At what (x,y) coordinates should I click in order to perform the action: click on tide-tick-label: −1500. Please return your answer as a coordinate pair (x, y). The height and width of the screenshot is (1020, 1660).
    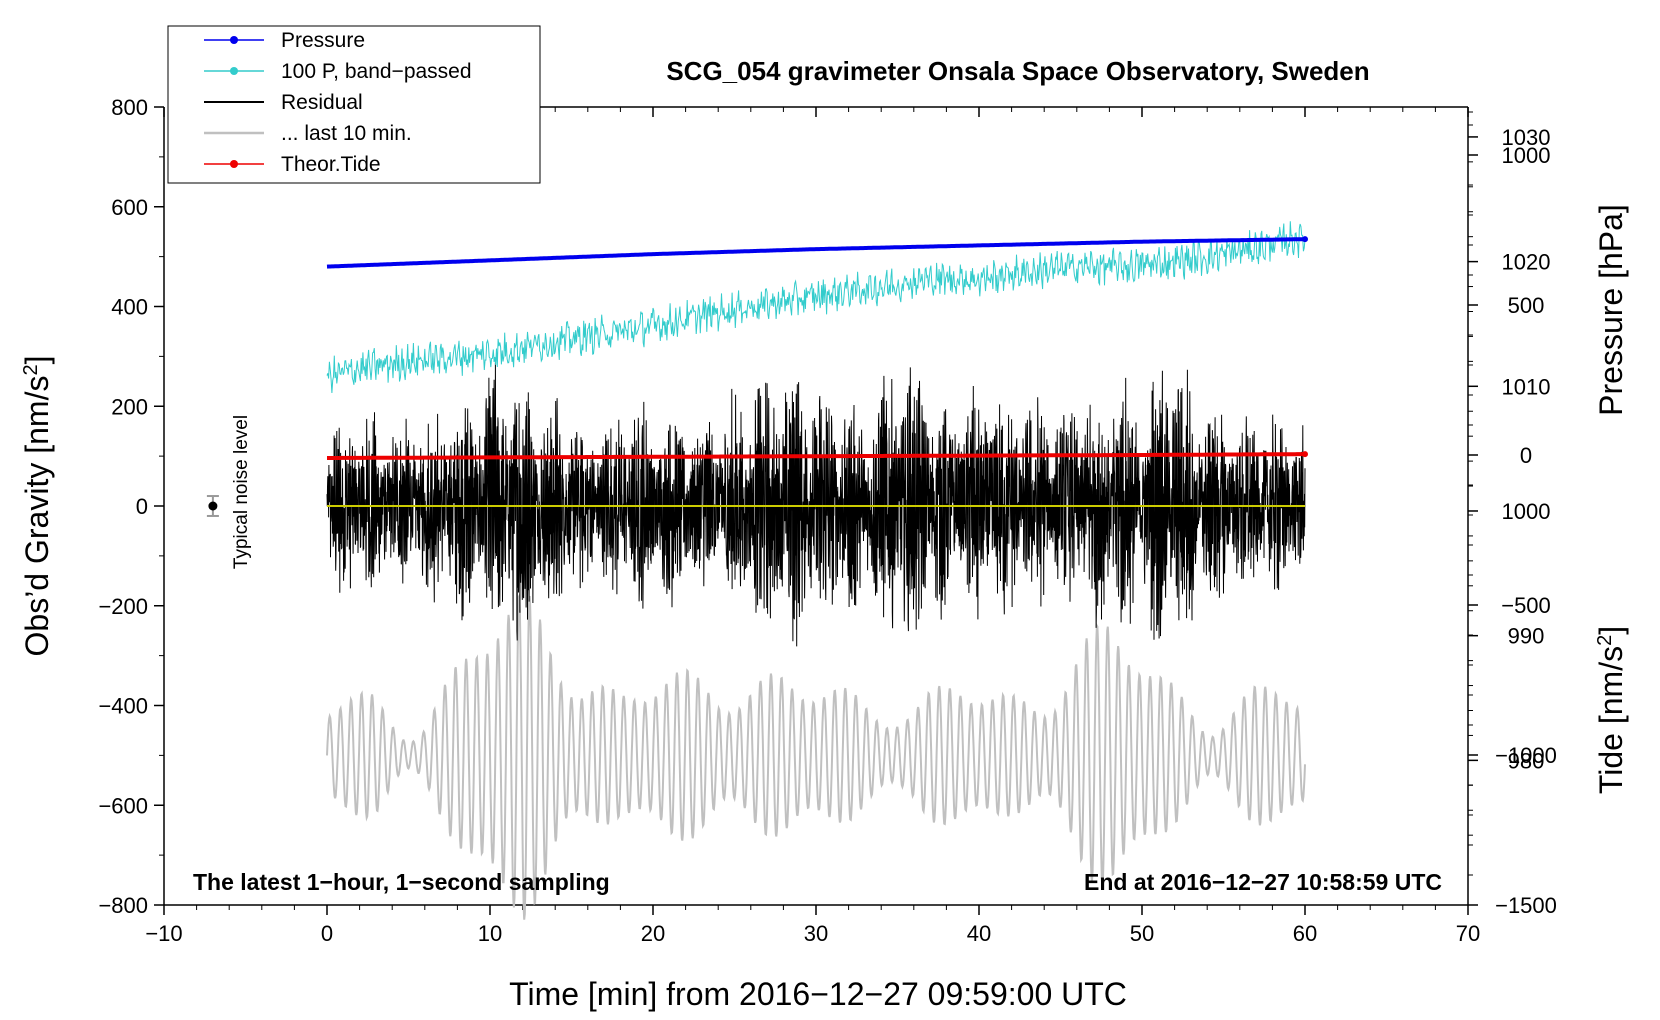
    Looking at the image, I should click on (1526, 905).